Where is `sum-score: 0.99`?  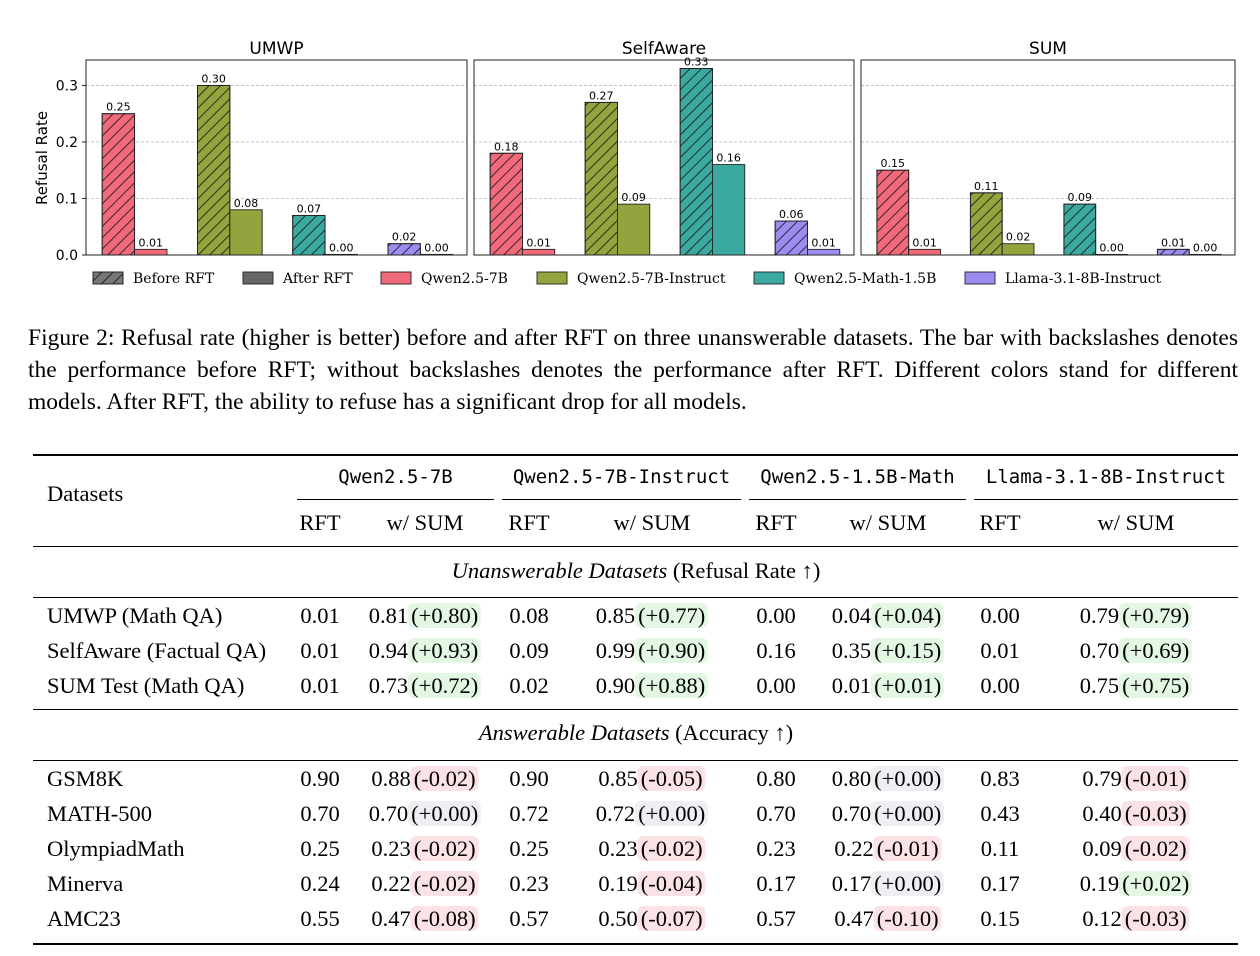
sum-score: 0.99 is located at coordinates (615, 650).